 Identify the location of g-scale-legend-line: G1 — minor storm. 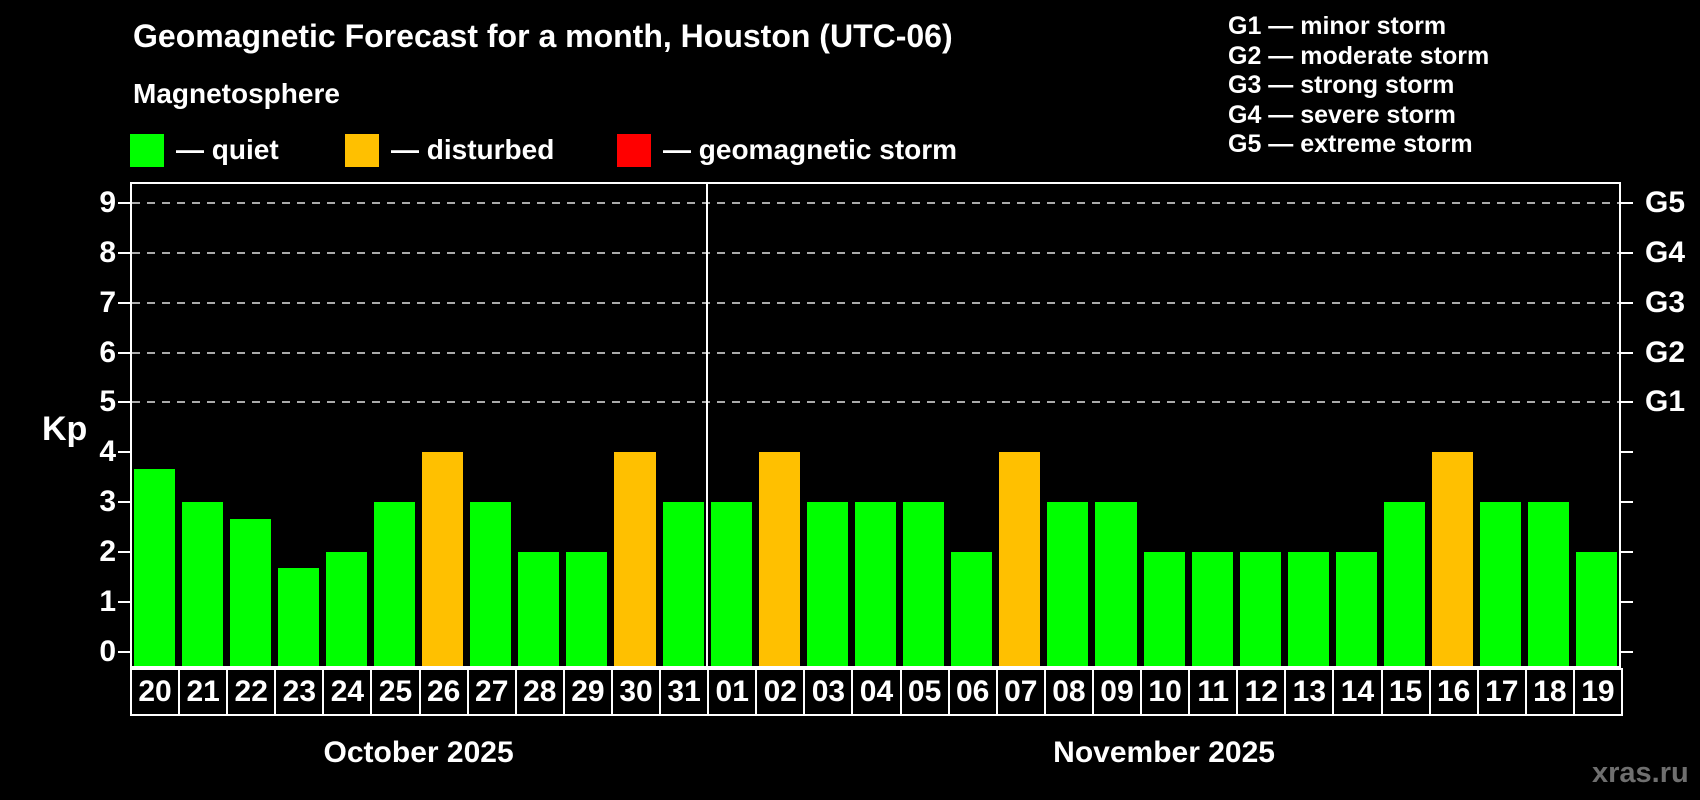
(1337, 26).